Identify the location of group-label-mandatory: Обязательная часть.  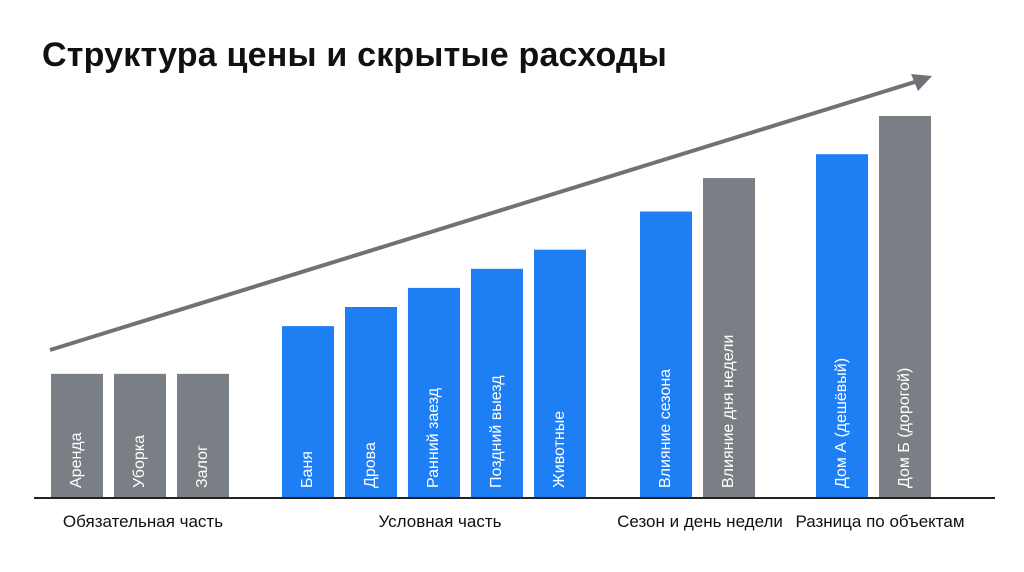
(143, 521).